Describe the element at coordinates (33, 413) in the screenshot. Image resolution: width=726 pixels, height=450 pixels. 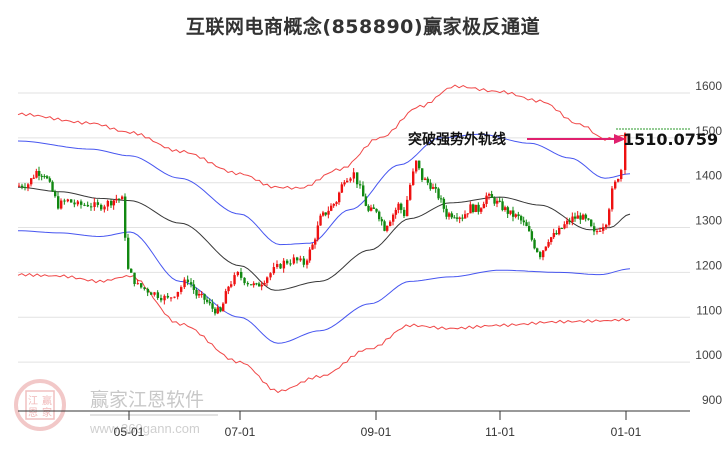
I see `svg-text: 恩` at that location.